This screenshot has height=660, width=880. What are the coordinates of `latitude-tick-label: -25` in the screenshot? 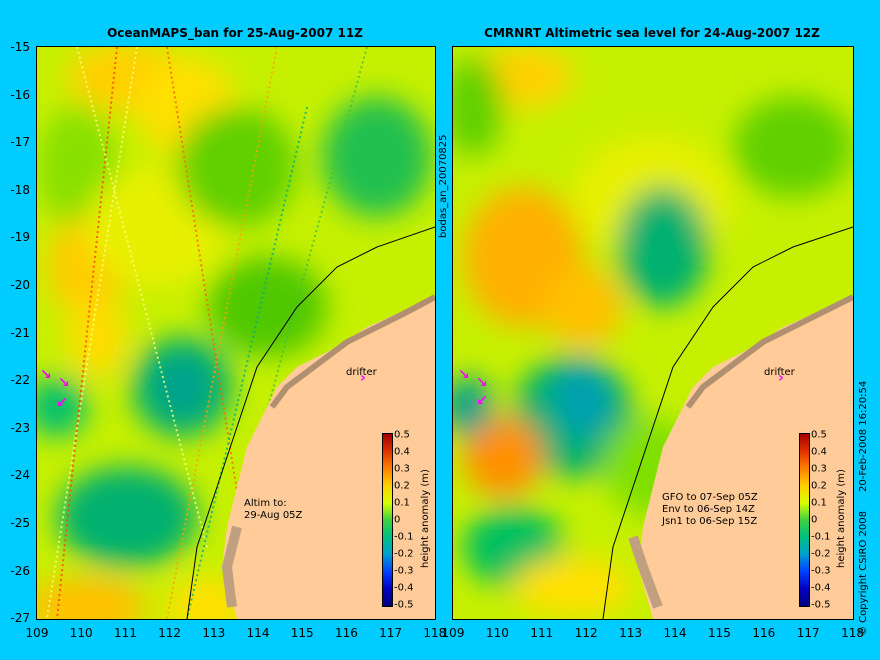 It's located at (20, 523).